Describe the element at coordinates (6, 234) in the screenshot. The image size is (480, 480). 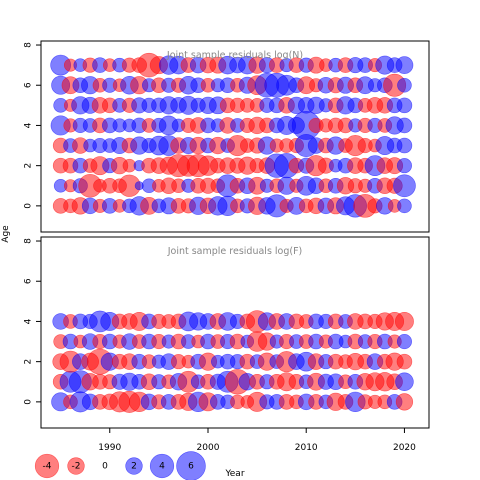
I see `y-axis-label: Age` at that location.